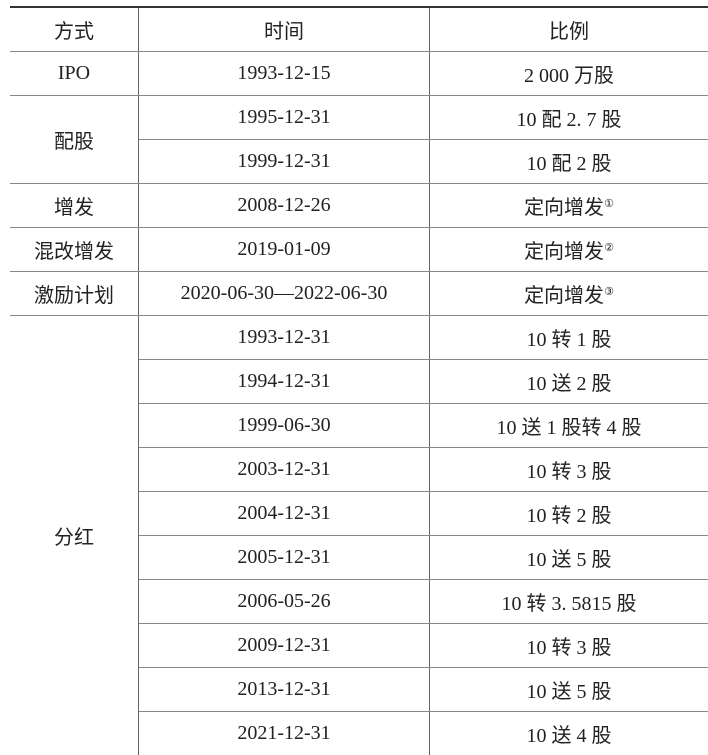  I want to click on method-cell: IPO, so click(74, 74).